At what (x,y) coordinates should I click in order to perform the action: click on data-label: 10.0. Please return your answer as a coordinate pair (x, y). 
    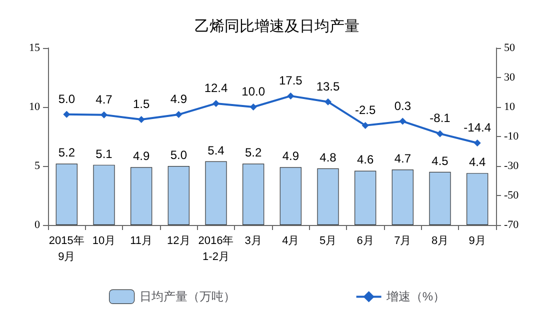
    Looking at the image, I should click on (254, 91).